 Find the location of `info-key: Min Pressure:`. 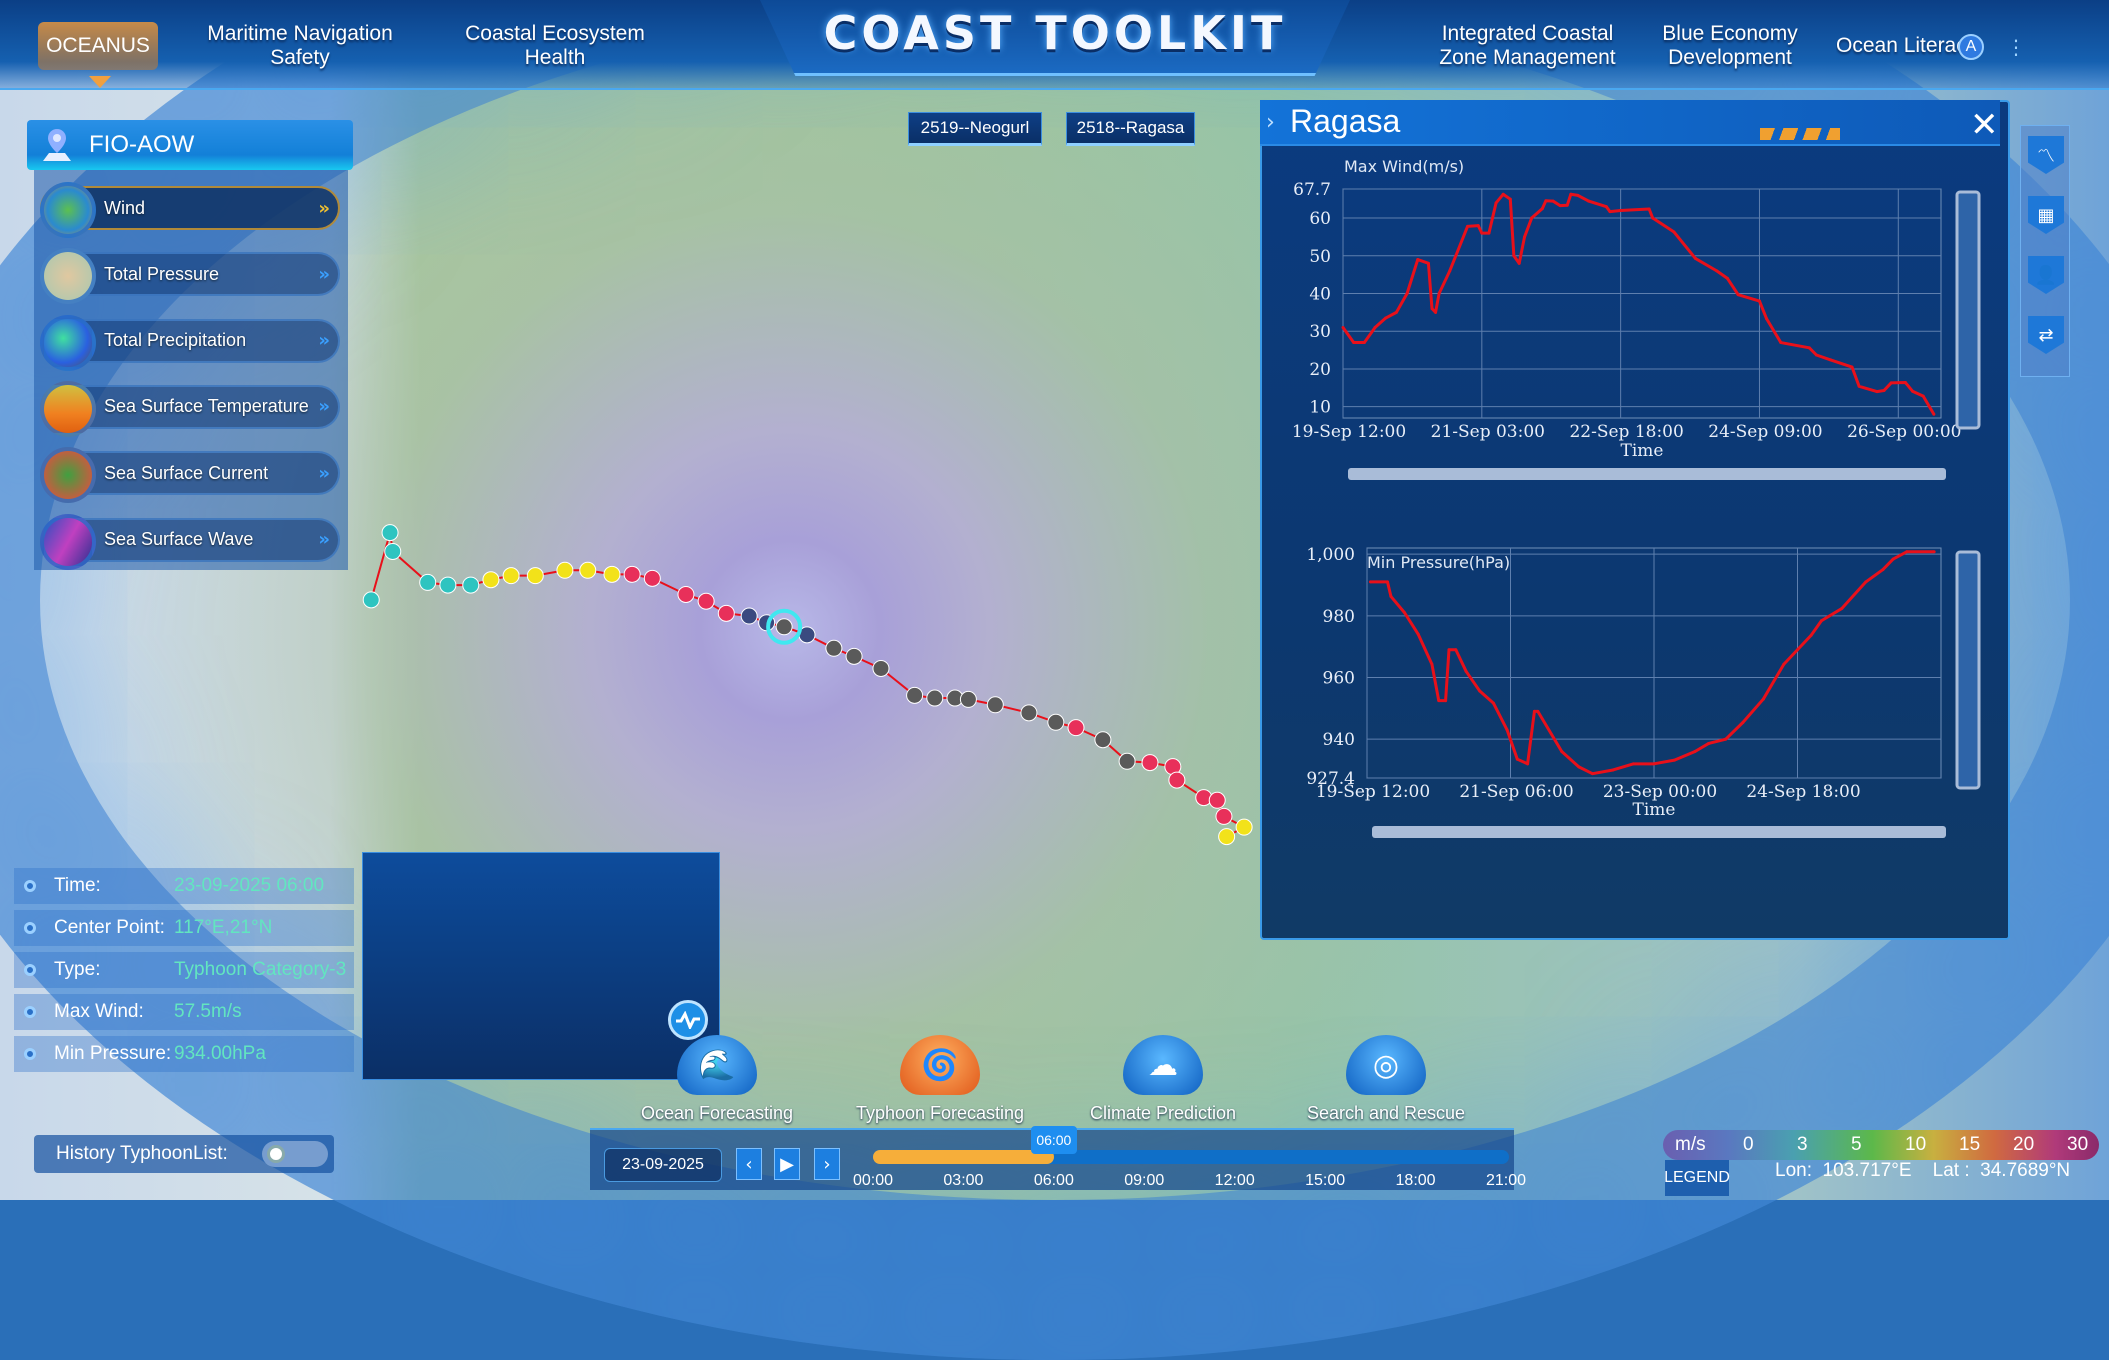

info-key: Min Pressure: is located at coordinates (113, 1053).